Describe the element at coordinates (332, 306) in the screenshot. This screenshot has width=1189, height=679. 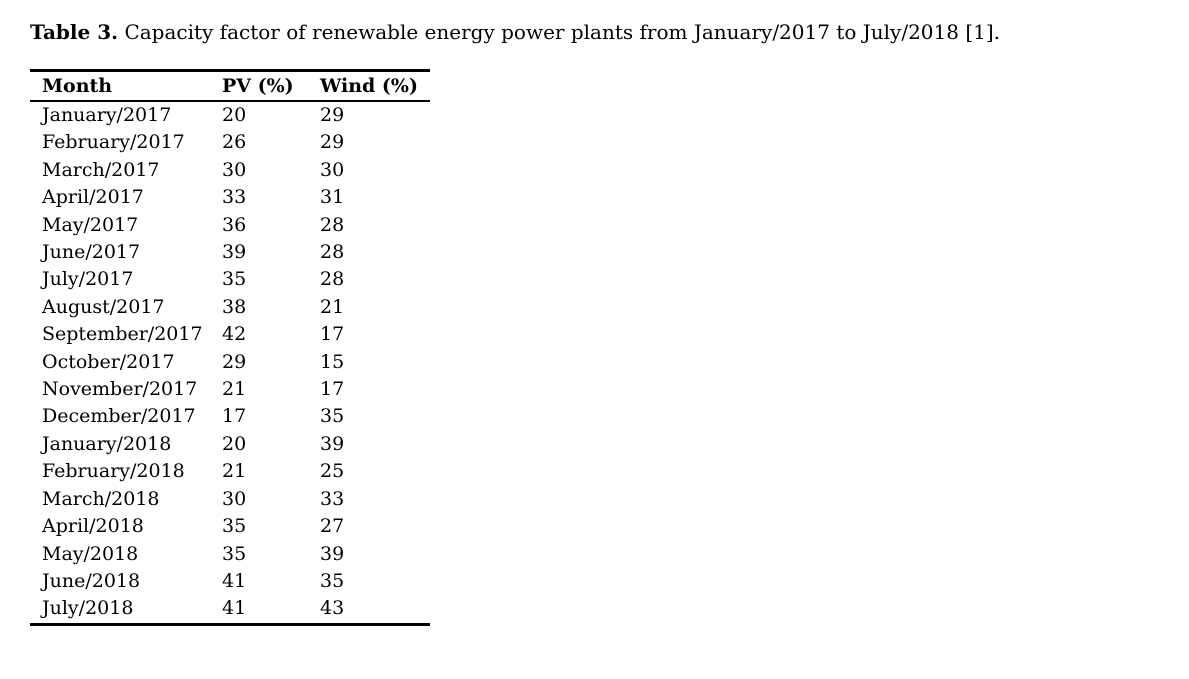
I see `table-cell-wind-percent: 21` at that location.